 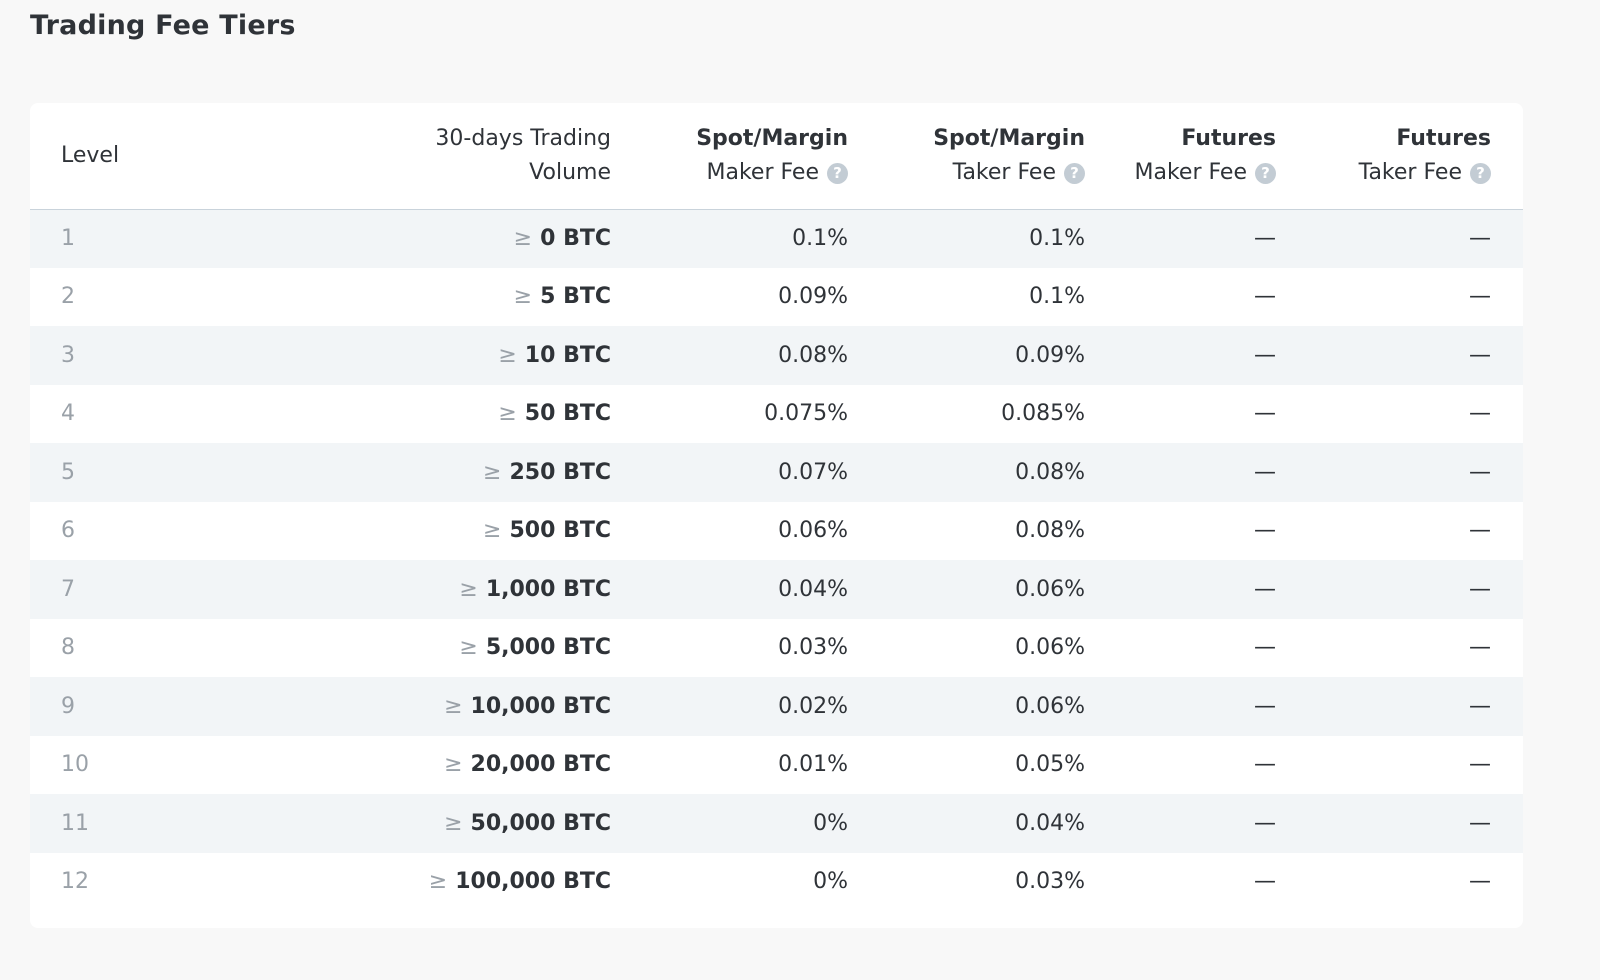 What do you see at coordinates (575, 297) in the screenshot?
I see `cell-volume-amount: 5 BTC` at bounding box center [575, 297].